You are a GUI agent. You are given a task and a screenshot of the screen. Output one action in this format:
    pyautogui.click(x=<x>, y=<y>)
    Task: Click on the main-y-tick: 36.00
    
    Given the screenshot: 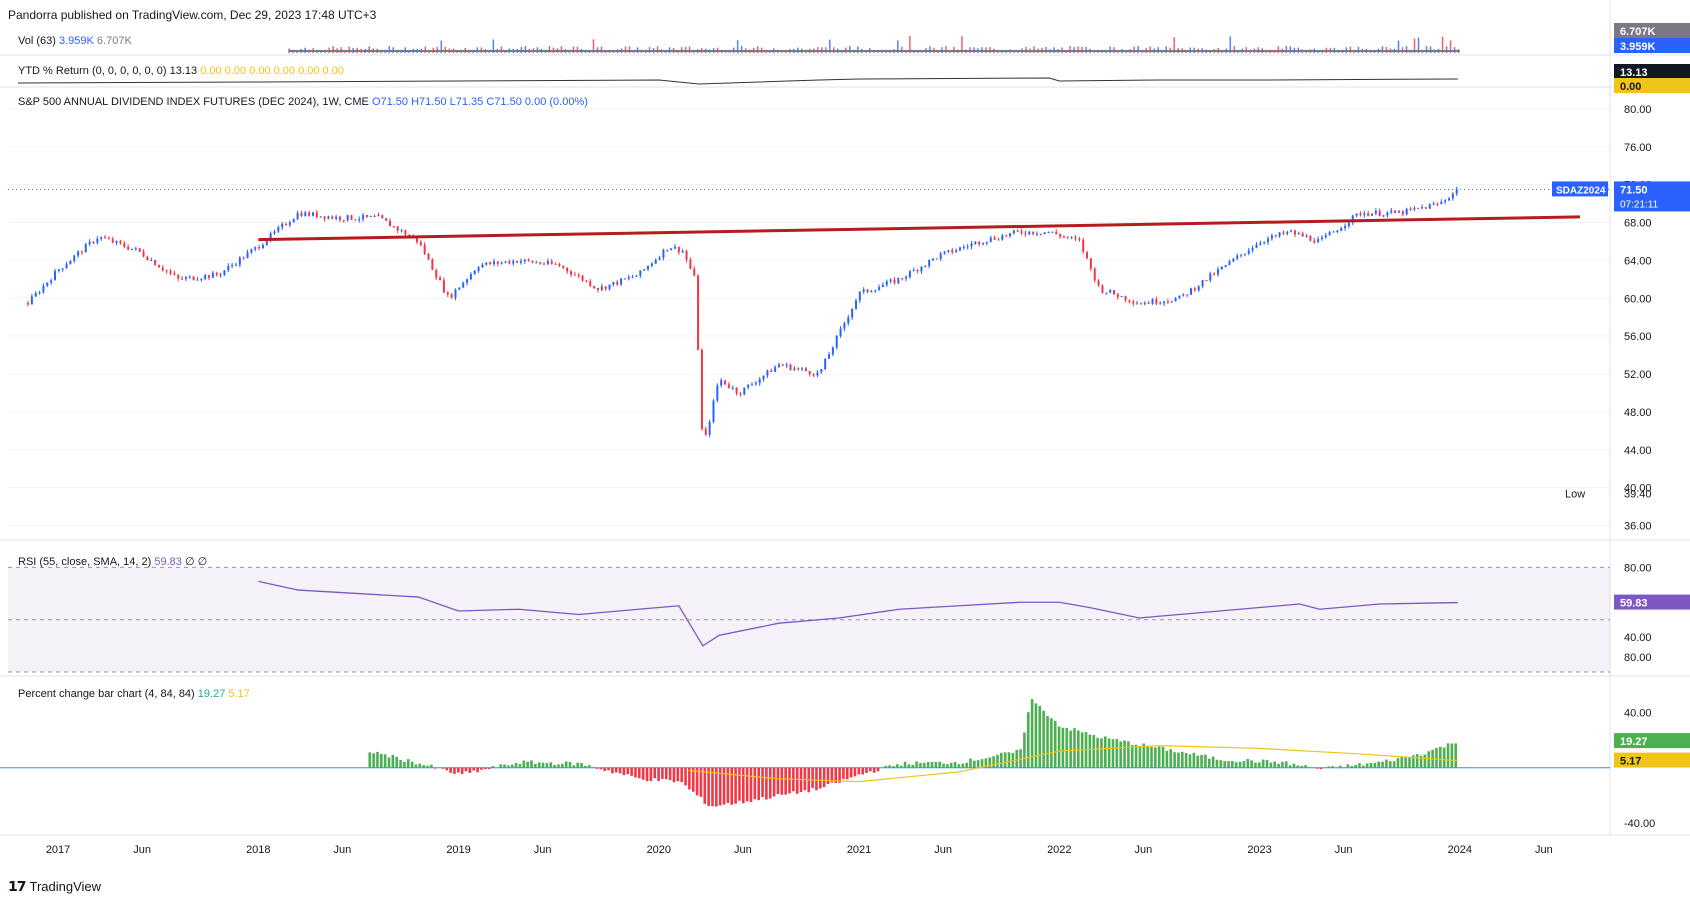 What is the action you would take?
    pyautogui.click(x=1638, y=527)
    